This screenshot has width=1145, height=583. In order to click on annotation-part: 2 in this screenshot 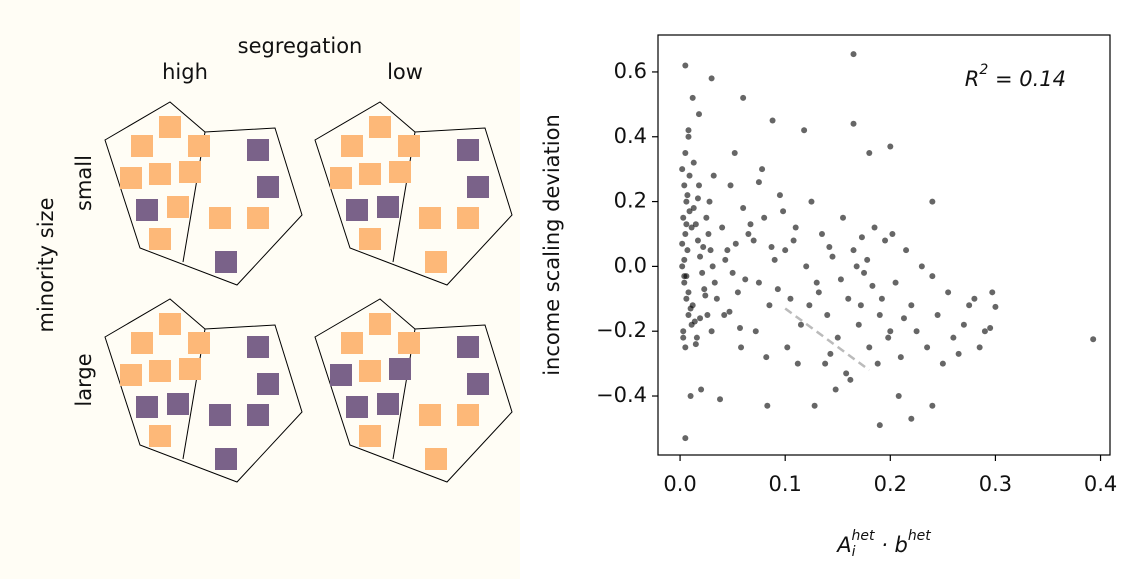, I will do `click(983, 70)`.